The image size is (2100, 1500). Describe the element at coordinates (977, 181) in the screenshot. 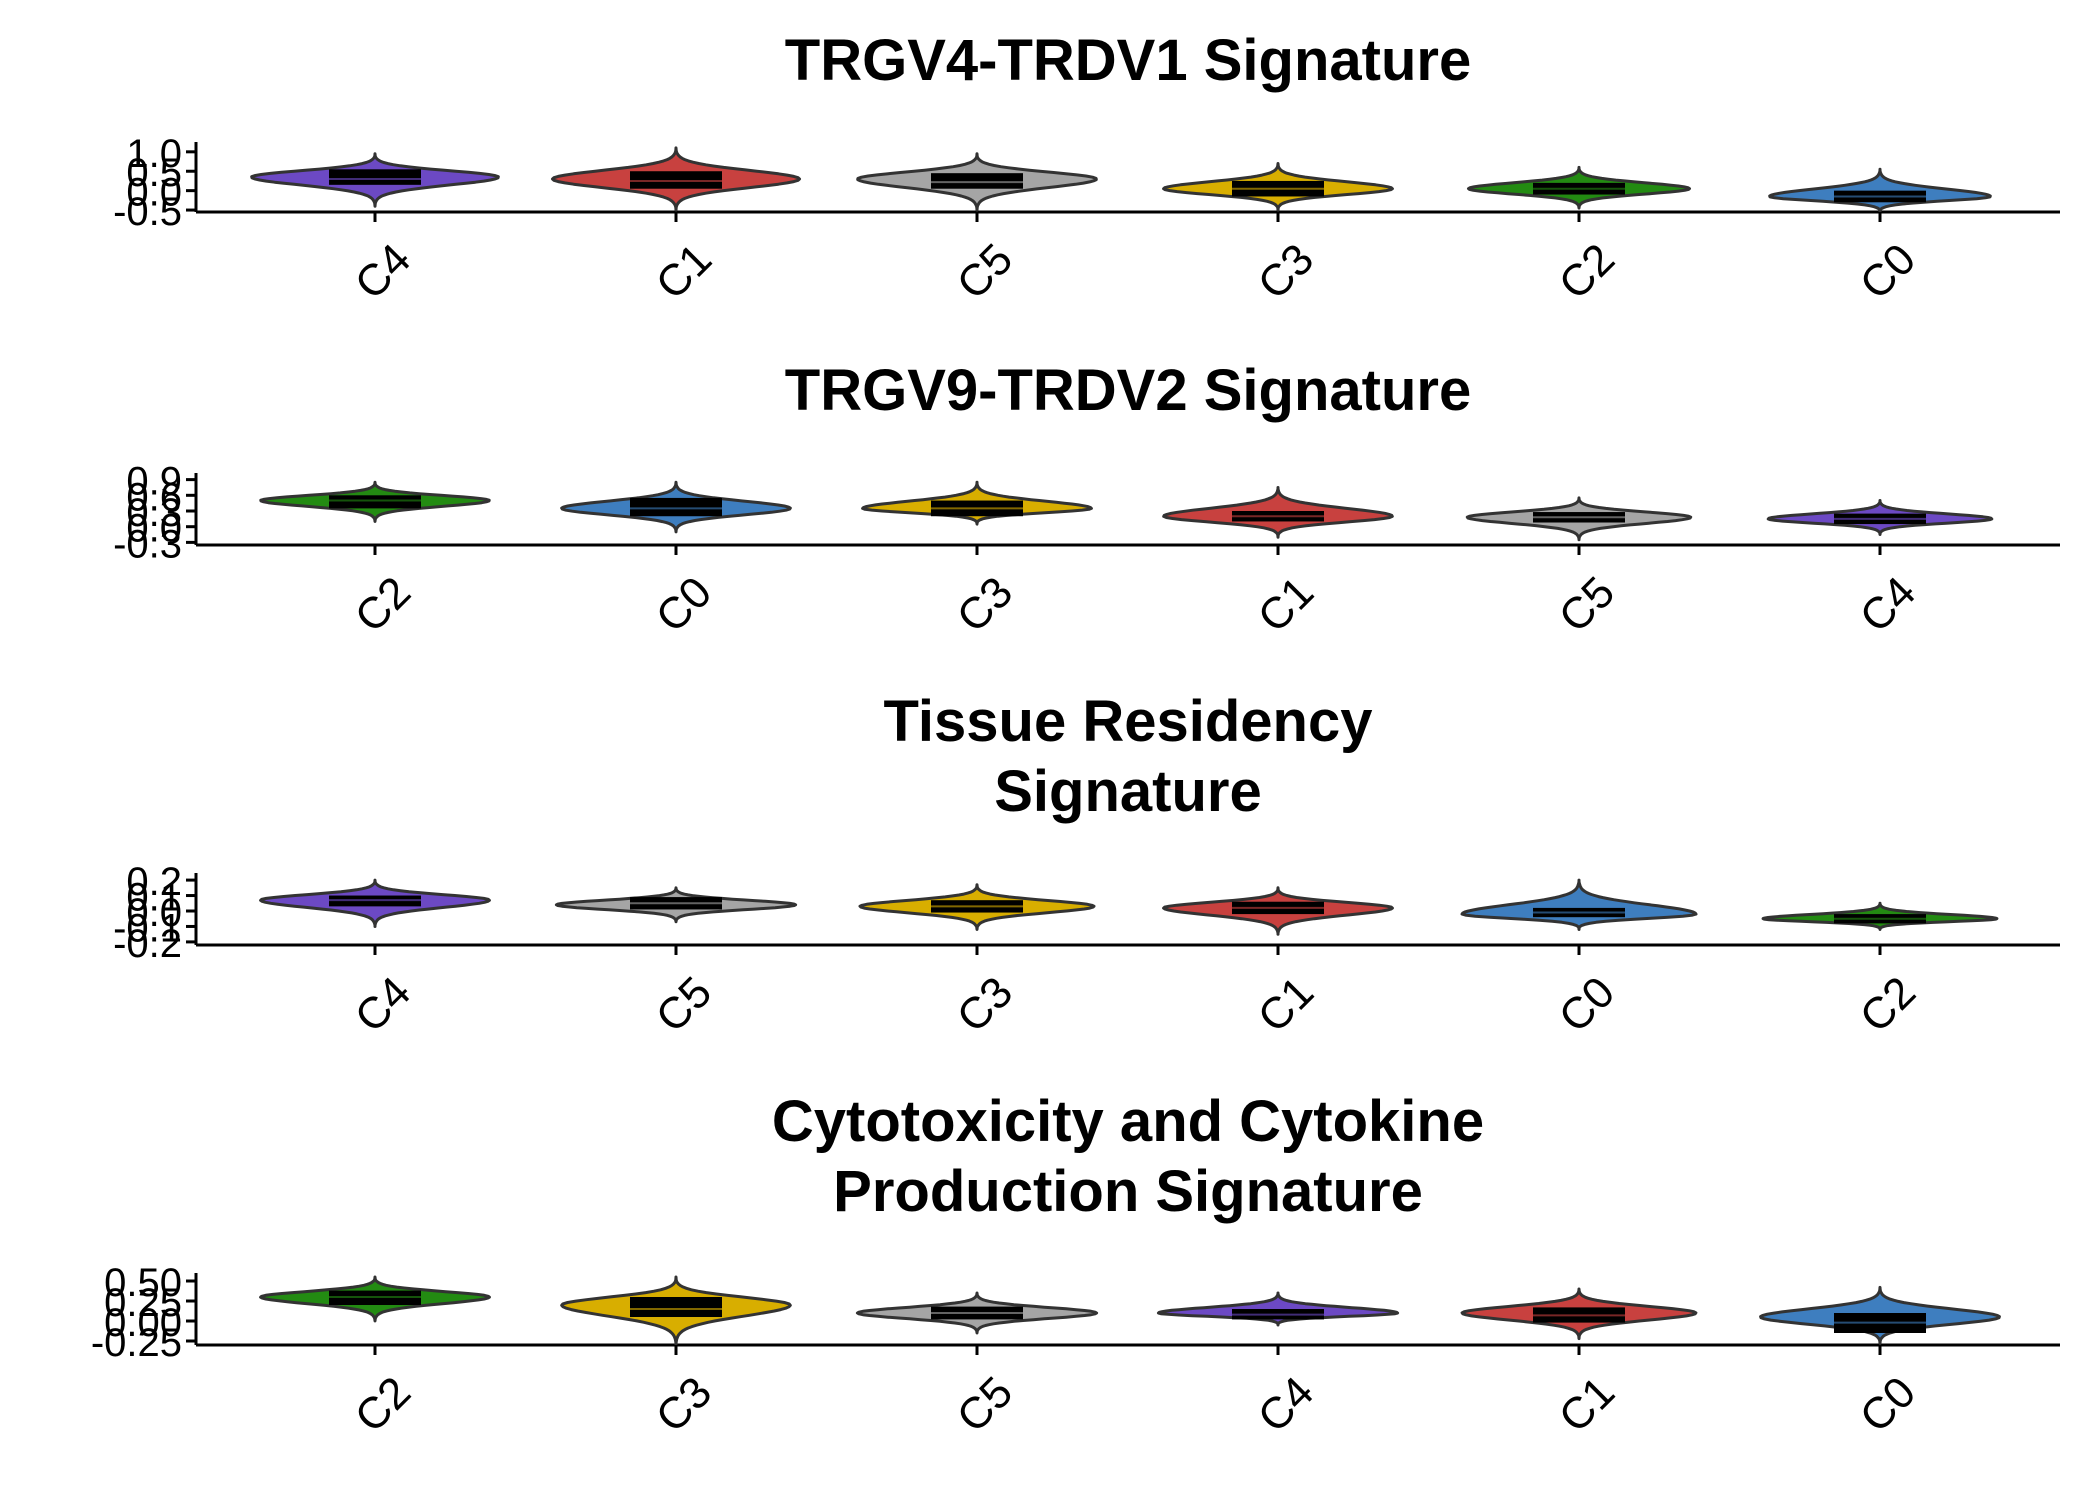

I see `box-c5` at that location.